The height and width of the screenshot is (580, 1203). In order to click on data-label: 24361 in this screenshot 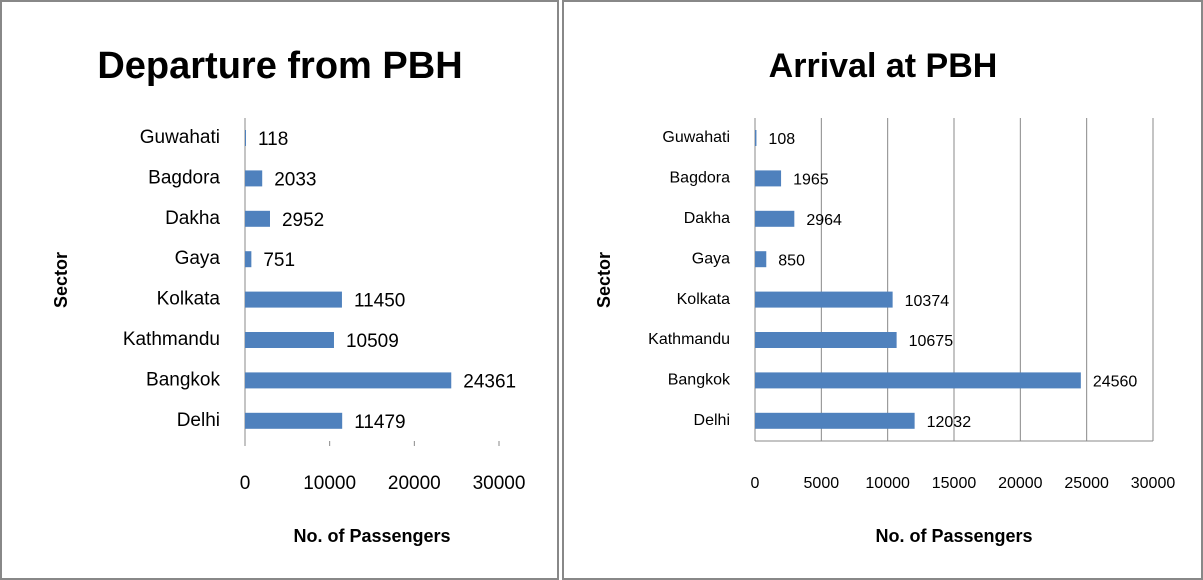, I will do `click(489, 381)`.